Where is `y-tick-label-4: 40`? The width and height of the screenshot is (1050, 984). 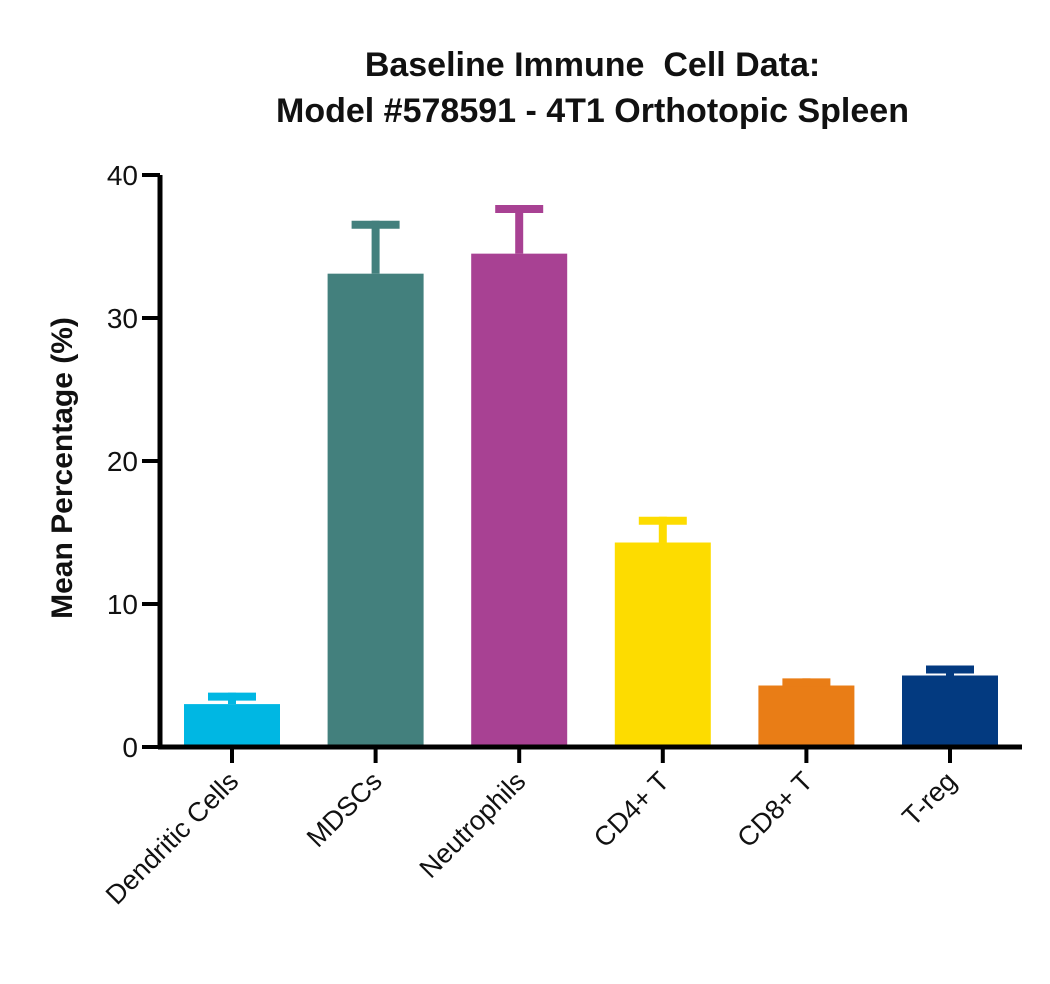
y-tick-label-4: 40 is located at coordinates (122, 175).